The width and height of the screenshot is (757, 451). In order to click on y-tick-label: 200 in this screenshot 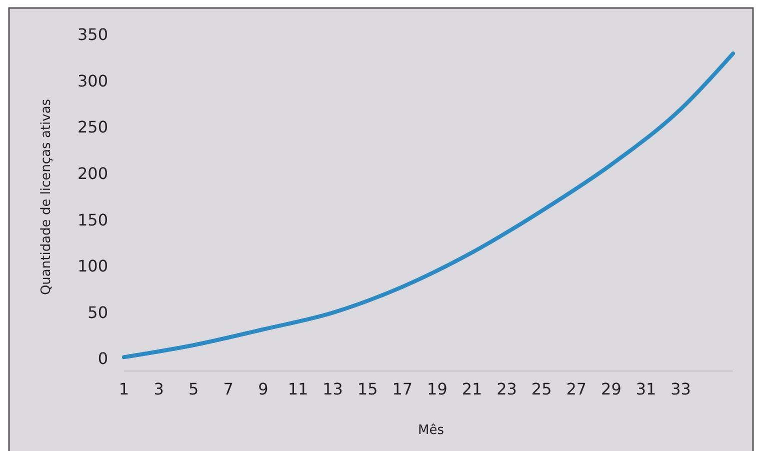, I will do `click(92, 173)`.